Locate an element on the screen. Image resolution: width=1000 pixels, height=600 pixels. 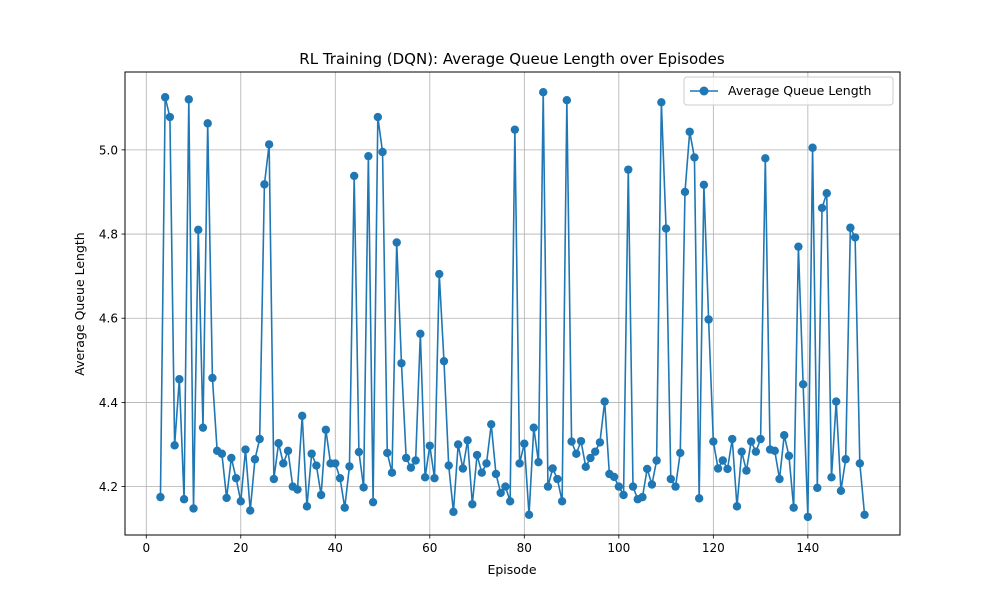
x-tick-label: 60 is located at coordinates (429, 548).